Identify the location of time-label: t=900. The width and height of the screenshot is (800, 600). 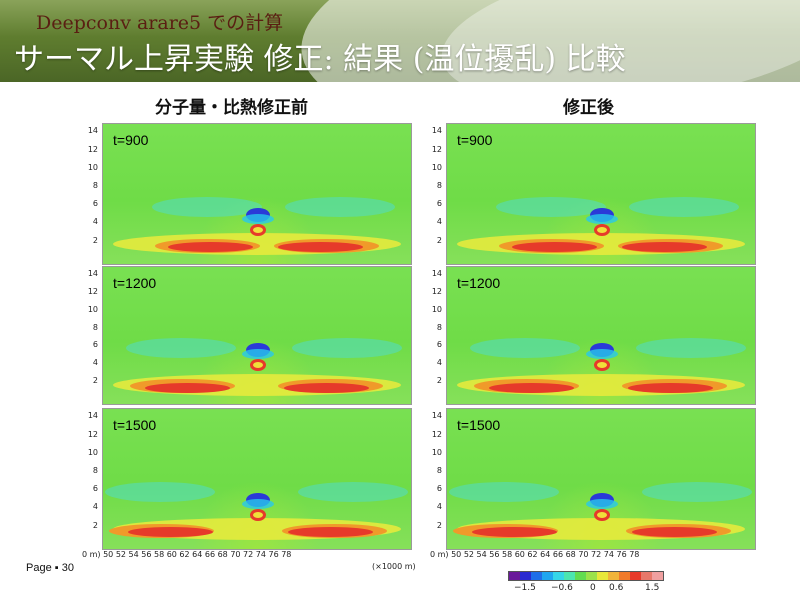
(475, 140).